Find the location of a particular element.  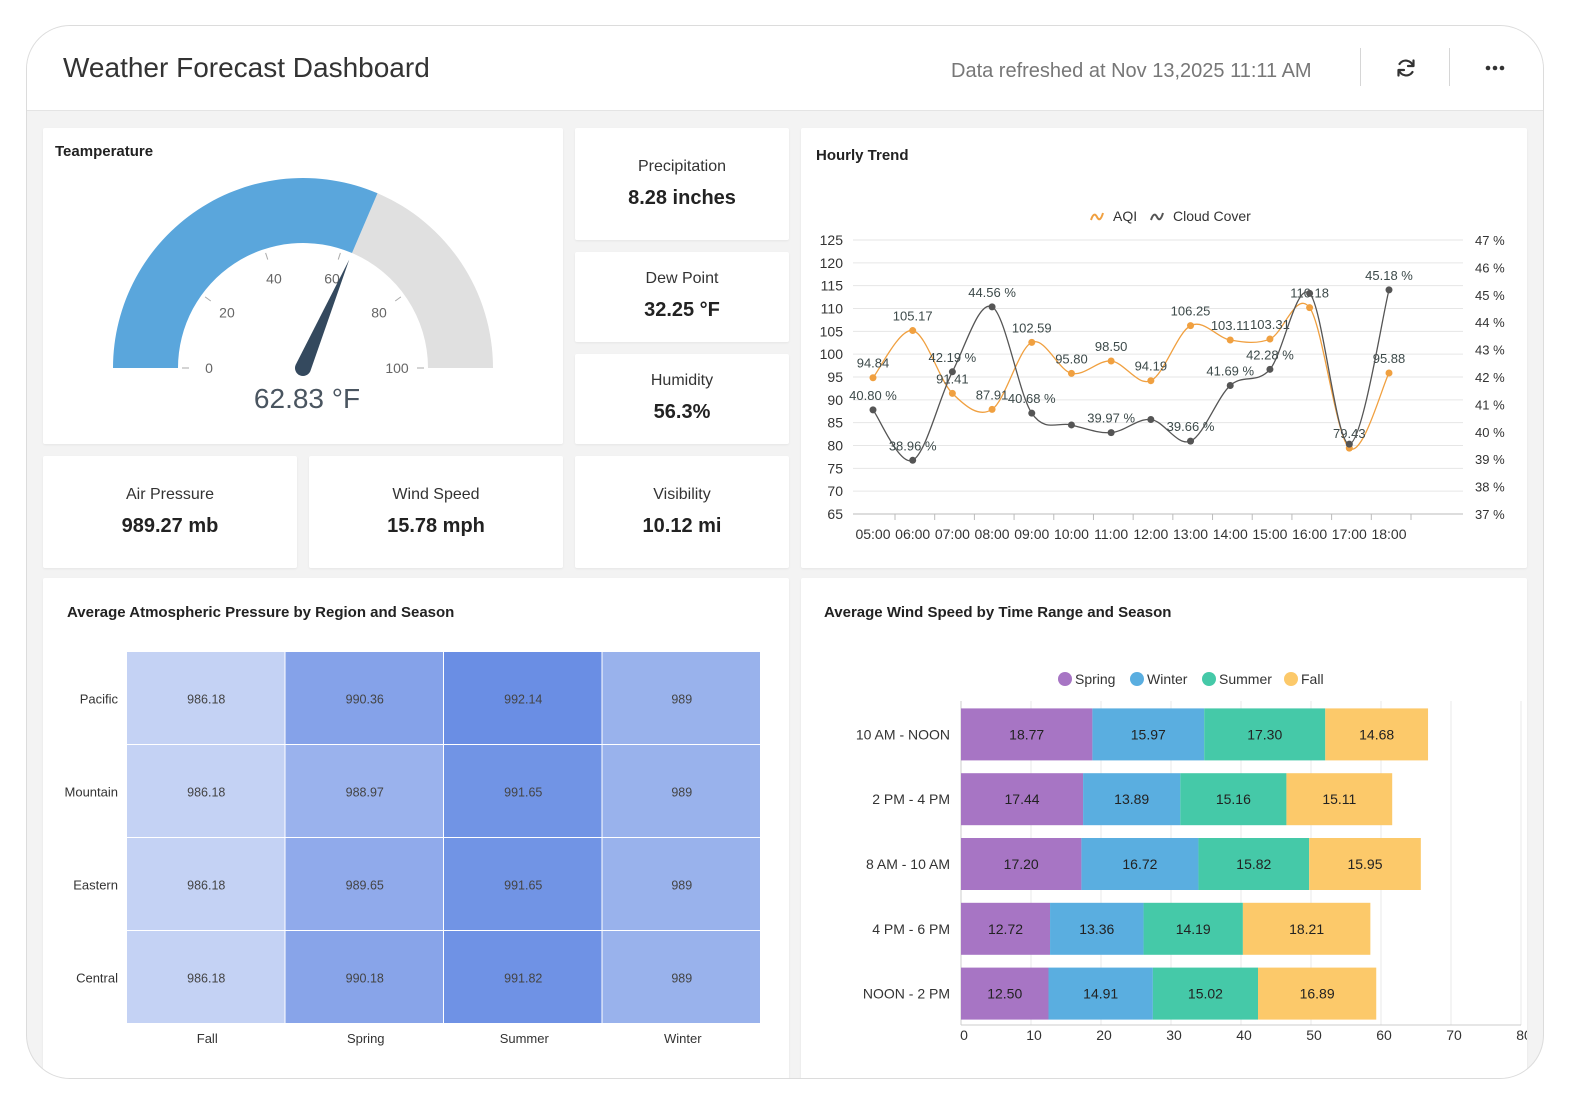

y-tick-label: 105 is located at coordinates (832, 331).